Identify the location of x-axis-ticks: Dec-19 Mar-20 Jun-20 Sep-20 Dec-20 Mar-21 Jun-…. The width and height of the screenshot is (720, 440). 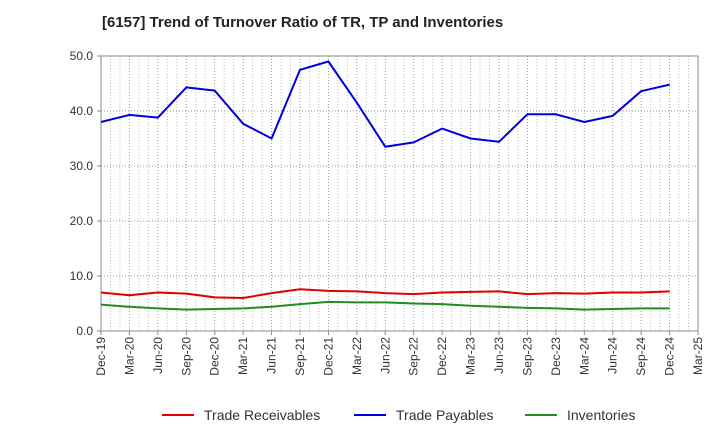
(399, 353).